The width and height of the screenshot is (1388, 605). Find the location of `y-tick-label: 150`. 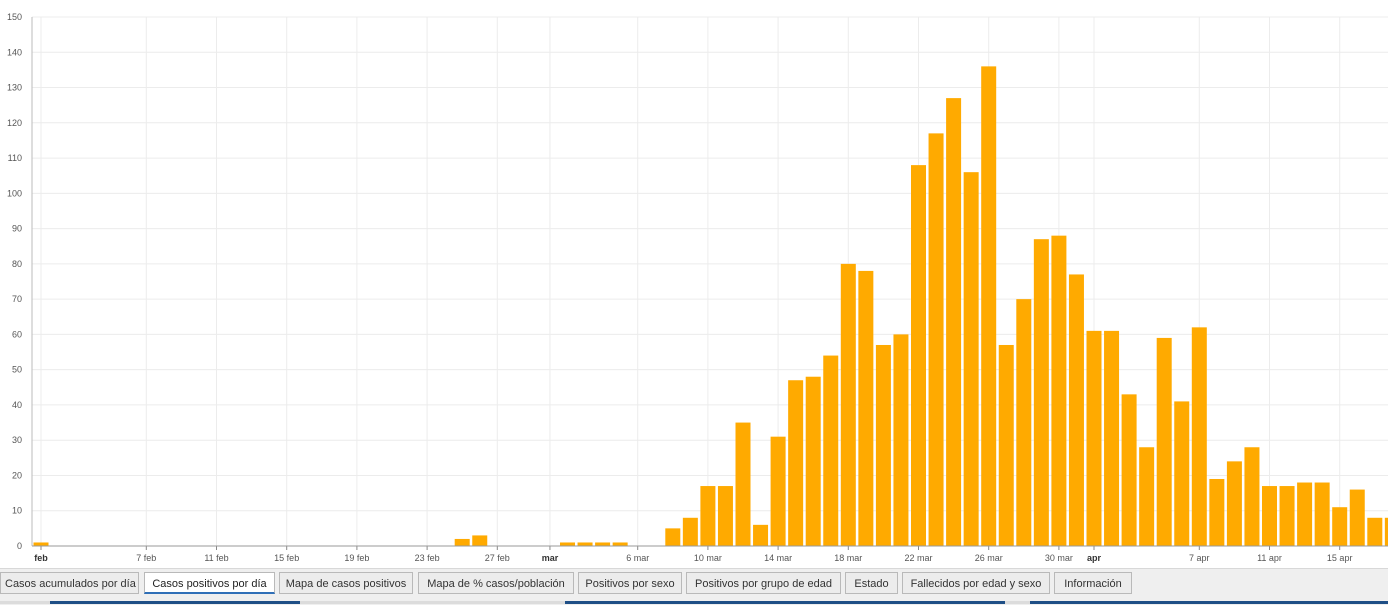

y-tick-label: 150 is located at coordinates (14, 17).